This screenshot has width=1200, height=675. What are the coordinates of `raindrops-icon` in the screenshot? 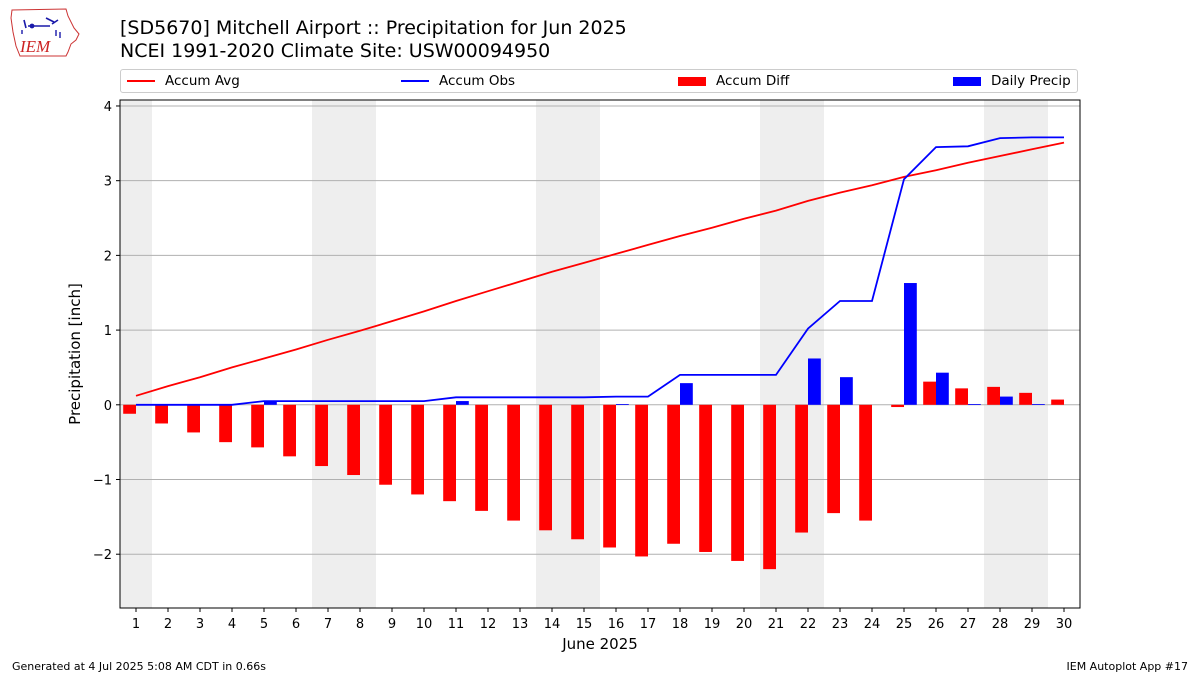 It's located at (41, 34).